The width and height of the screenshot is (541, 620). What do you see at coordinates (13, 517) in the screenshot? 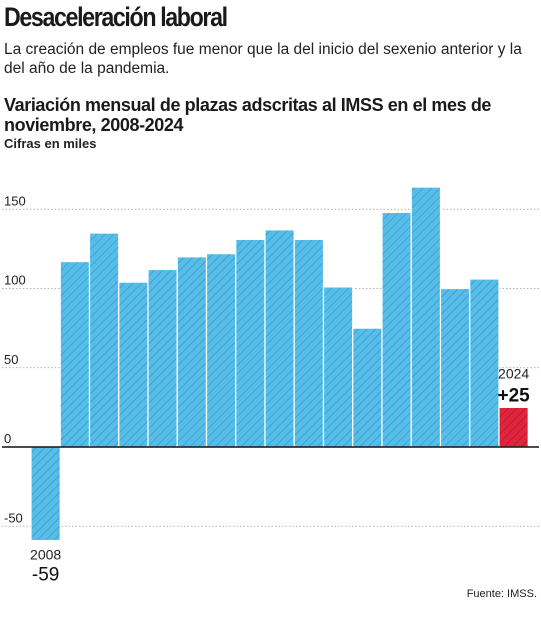
I see `y-tick-label: -50` at bounding box center [13, 517].